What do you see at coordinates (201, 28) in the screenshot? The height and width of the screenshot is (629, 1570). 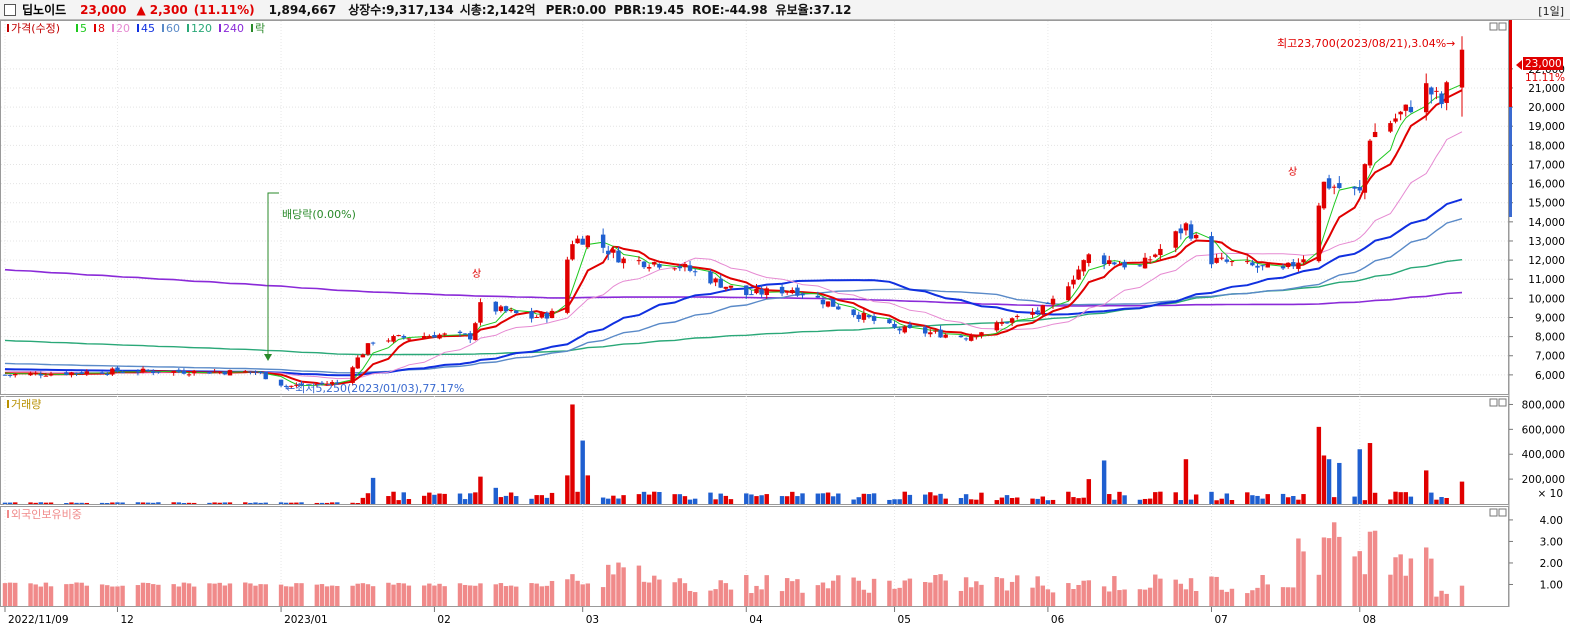 I see `legend-item-label: 120` at bounding box center [201, 28].